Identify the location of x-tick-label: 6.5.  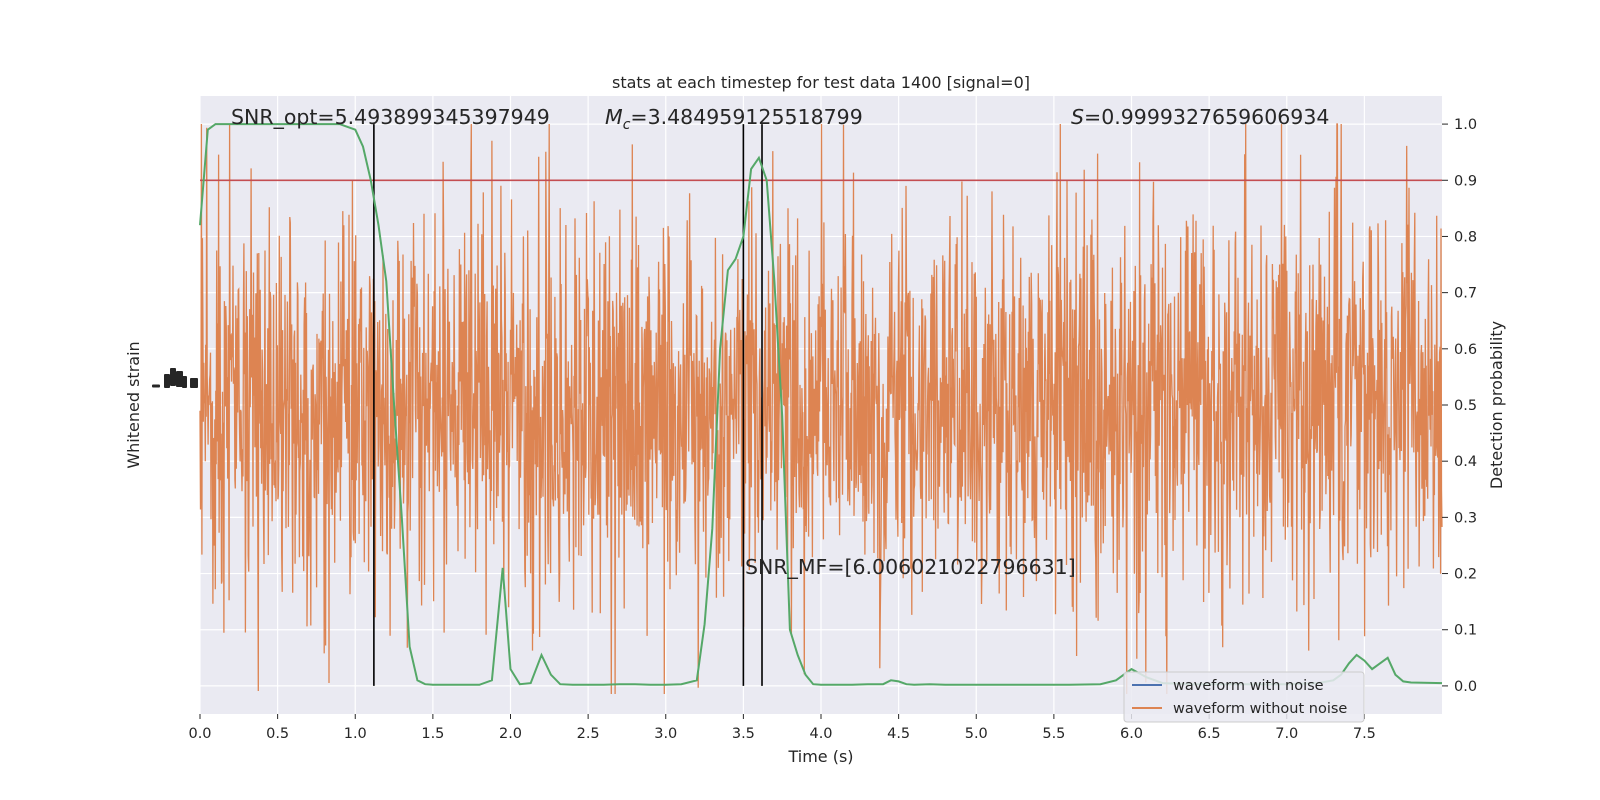
(1209, 734).